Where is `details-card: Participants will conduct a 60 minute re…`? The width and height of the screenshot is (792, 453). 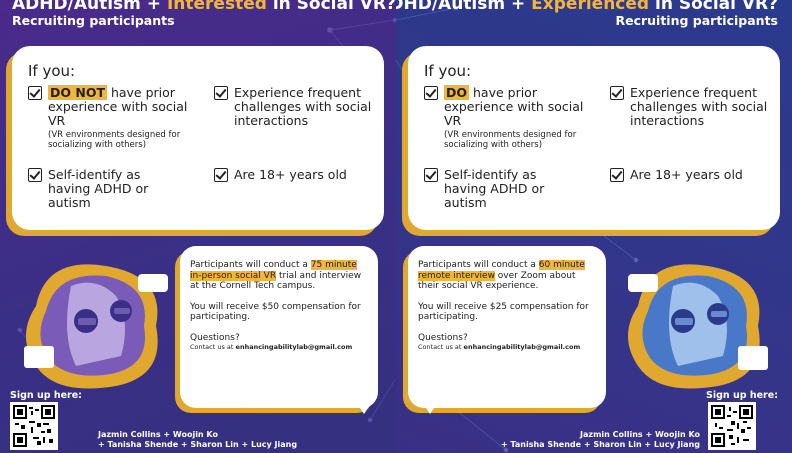
details-card: Participants will conduct a 60 minute re… is located at coordinates (507, 327).